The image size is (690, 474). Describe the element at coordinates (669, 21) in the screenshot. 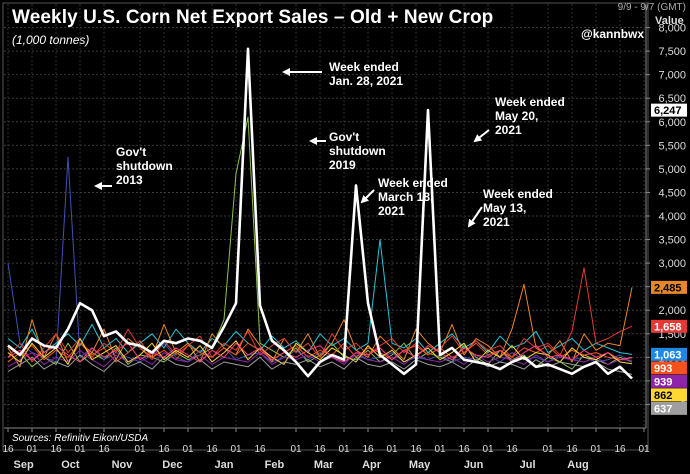

I see `value-axis-header: Value` at that location.